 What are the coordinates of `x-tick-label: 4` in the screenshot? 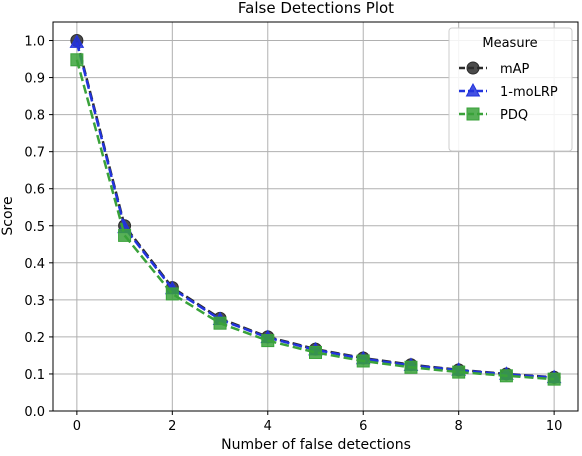 It's located at (268, 426).